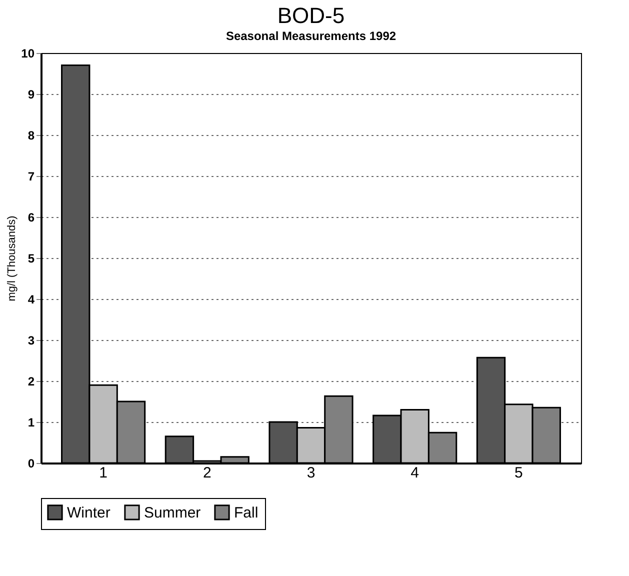 The width and height of the screenshot is (629, 576). I want to click on y-axis-title: mg/l (Thousands), so click(12, 259).